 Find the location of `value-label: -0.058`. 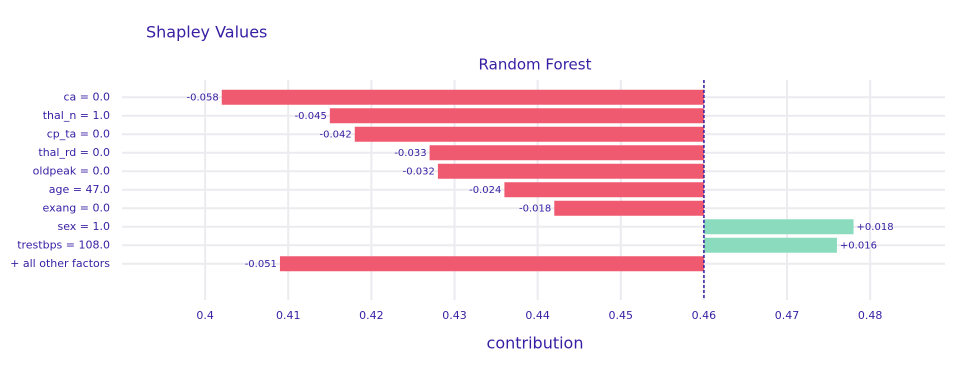

value-label: -0.058 is located at coordinates (203, 97).